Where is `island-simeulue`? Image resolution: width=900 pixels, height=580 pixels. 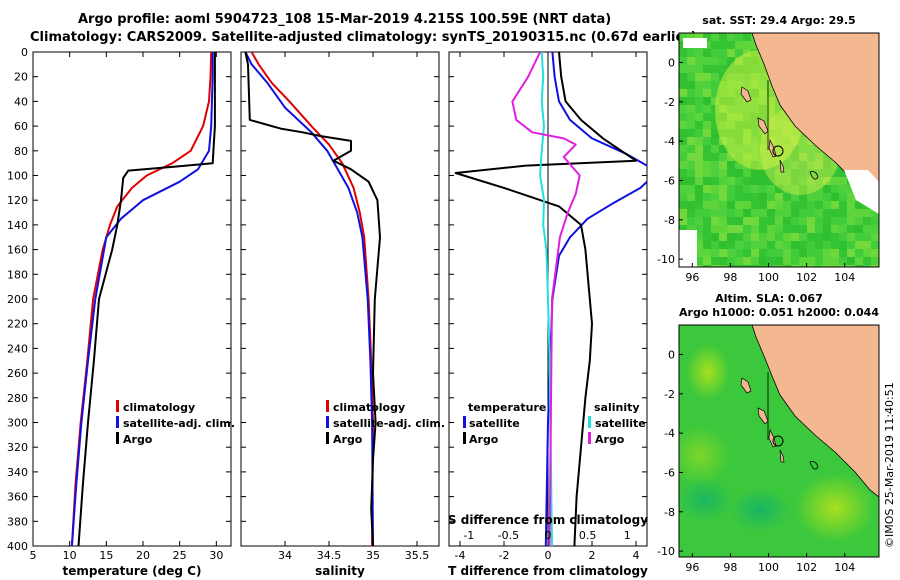
island-simeulue is located at coordinates (746, 385).